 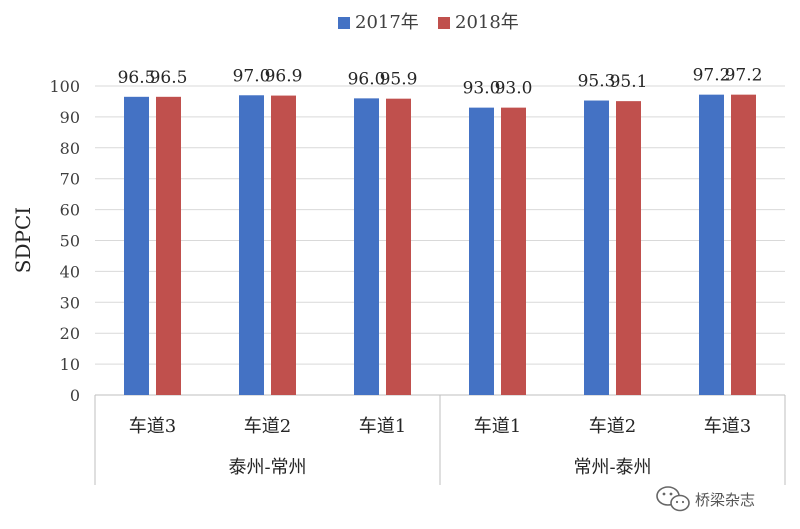 I want to click on watermark: 桥梁杂志, so click(x=705, y=499).